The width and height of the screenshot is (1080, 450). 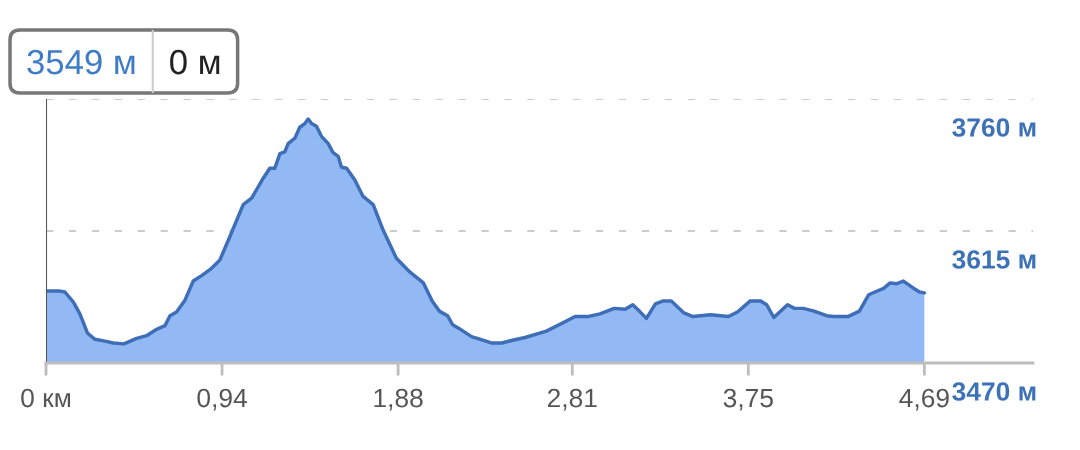 What do you see at coordinates (195, 62) in the screenshot?
I see `text: 0 м` at bounding box center [195, 62].